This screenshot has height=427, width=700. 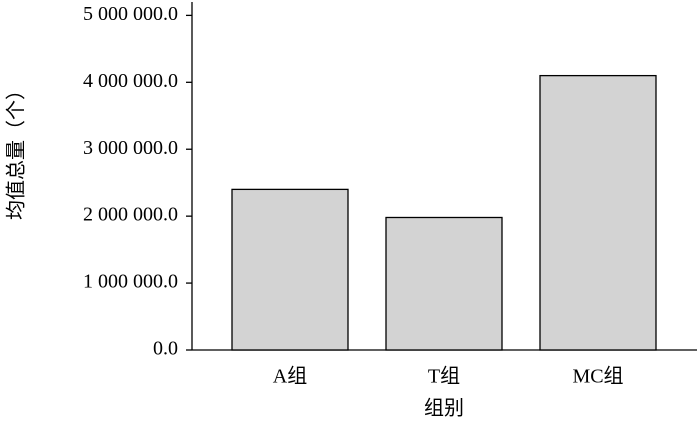 What do you see at coordinates (165, 349) in the screenshot?
I see `y-tick-label: 0.0` at bounding box center [165, 349].